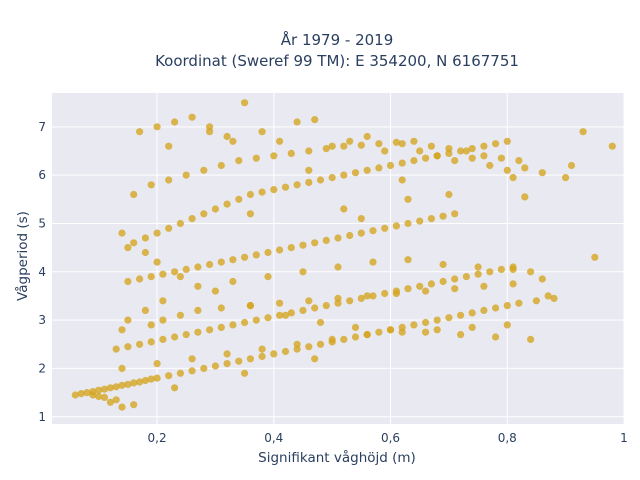 The image size is (640, 480). I want to click on y-axis-ticks: 1 2 3 4 5 6 7, so click(42, 272).